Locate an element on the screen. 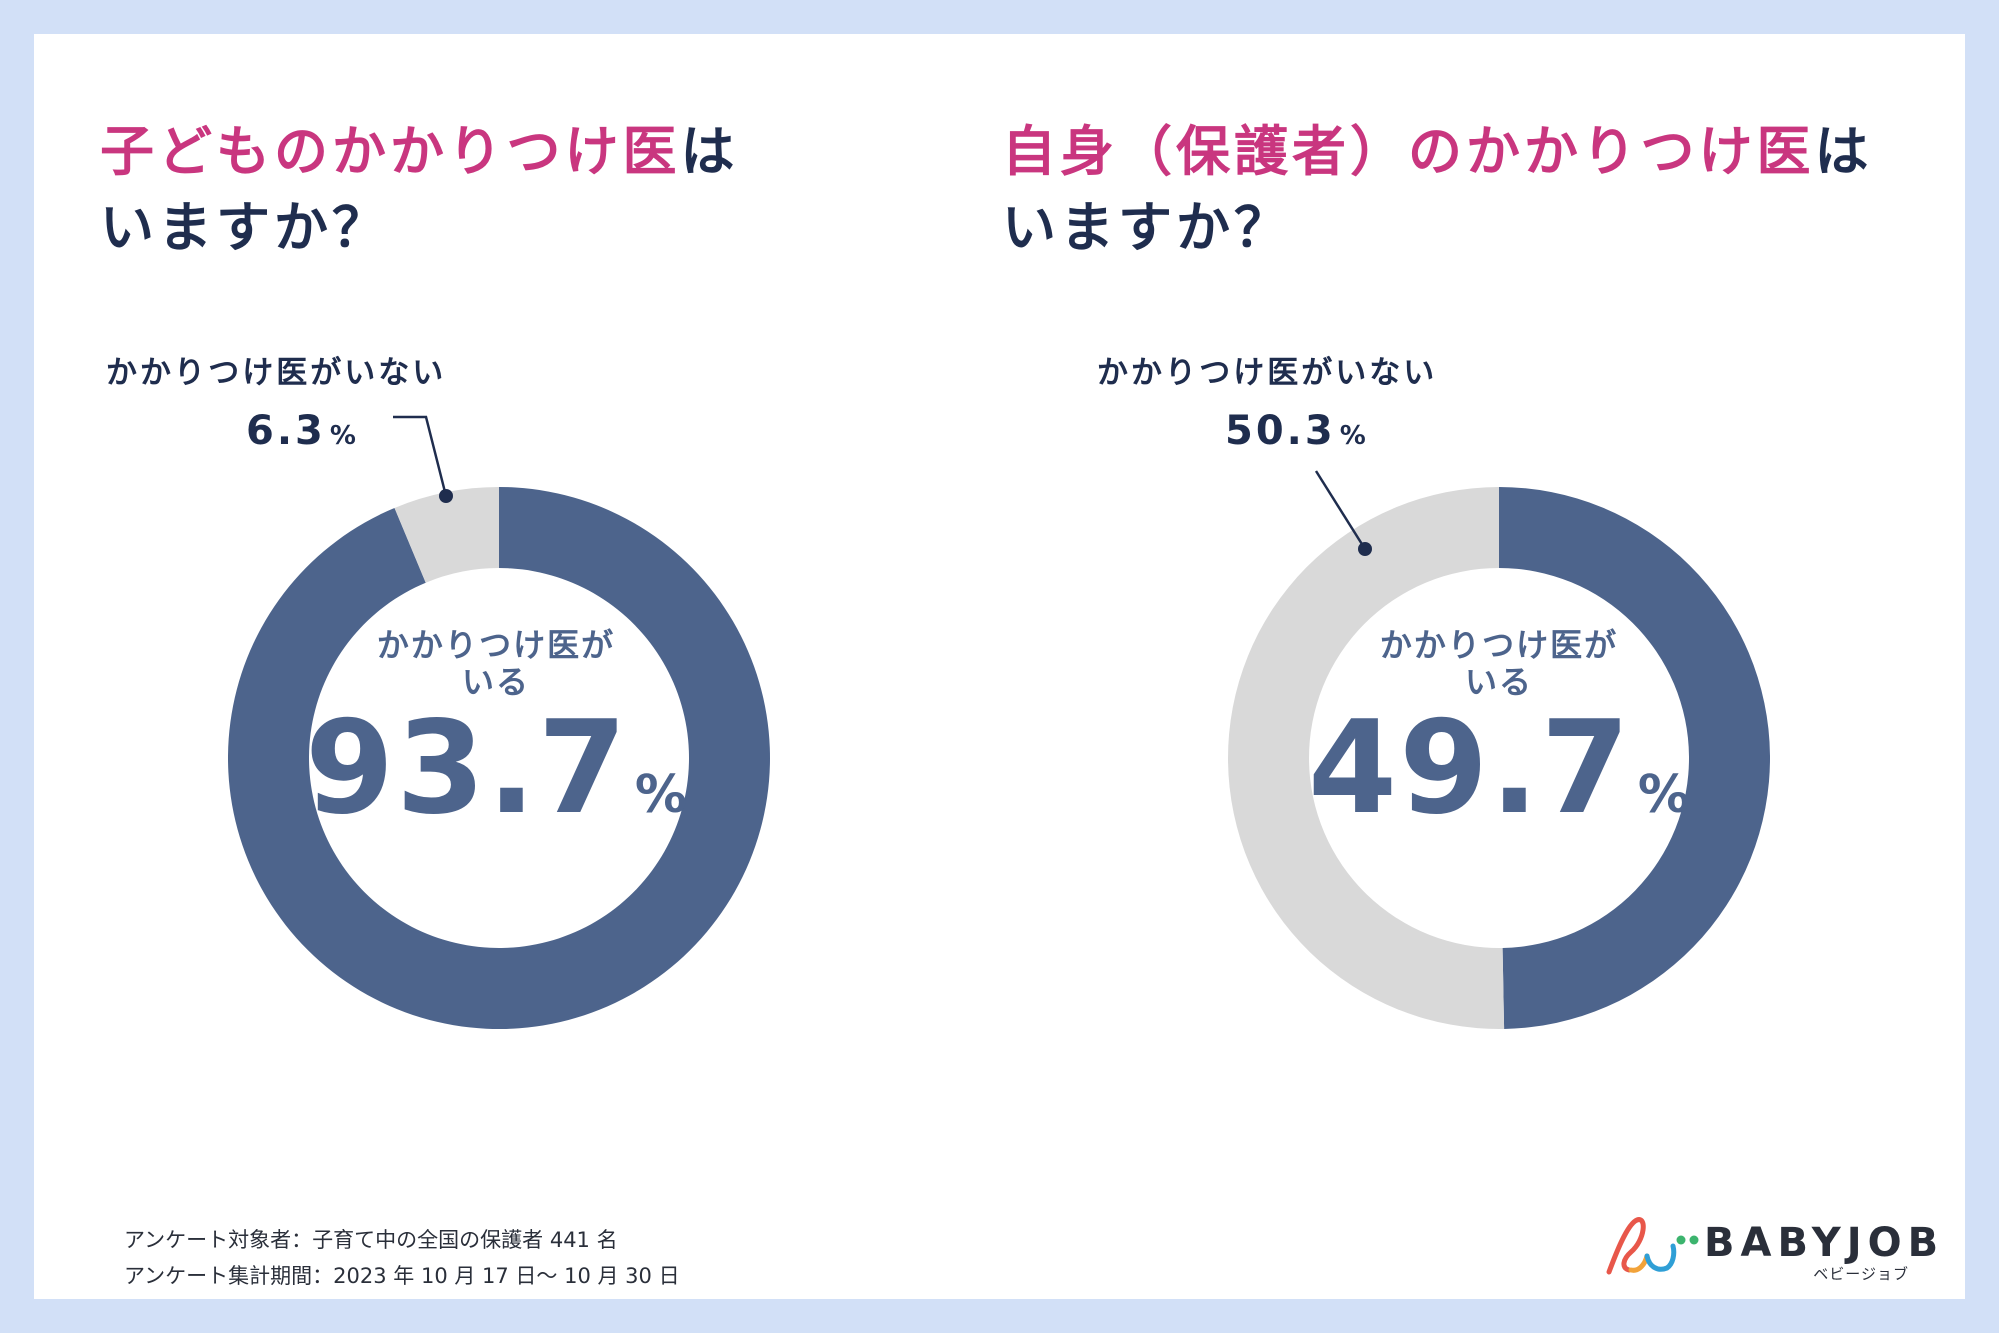 This screenshot has width=1999, height=1333. chart-2-title-line2: いますか？ is located at coordinates (1147, 227).